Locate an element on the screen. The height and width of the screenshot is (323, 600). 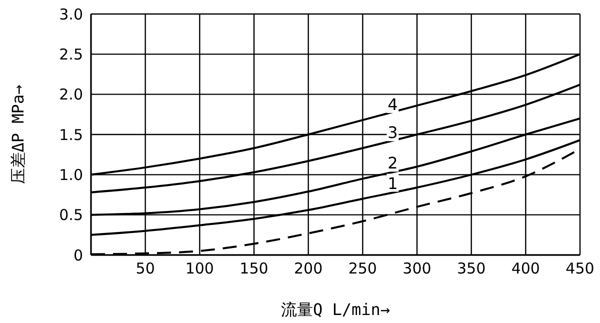
series-label: 4 is located at coordinates (393, 104).